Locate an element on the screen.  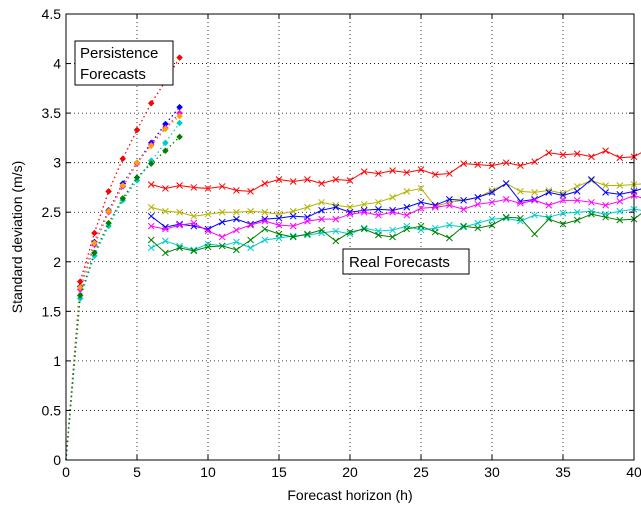
x-tick-label: 25 is located at coordinates (421, 472).